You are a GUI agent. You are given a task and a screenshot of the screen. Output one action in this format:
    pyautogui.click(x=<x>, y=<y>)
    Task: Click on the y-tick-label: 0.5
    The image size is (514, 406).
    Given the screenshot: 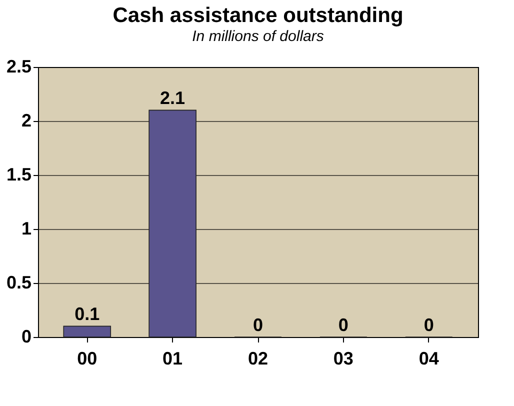 What is the action you would take?
    pyautogui.click(x=19, y=282)
    